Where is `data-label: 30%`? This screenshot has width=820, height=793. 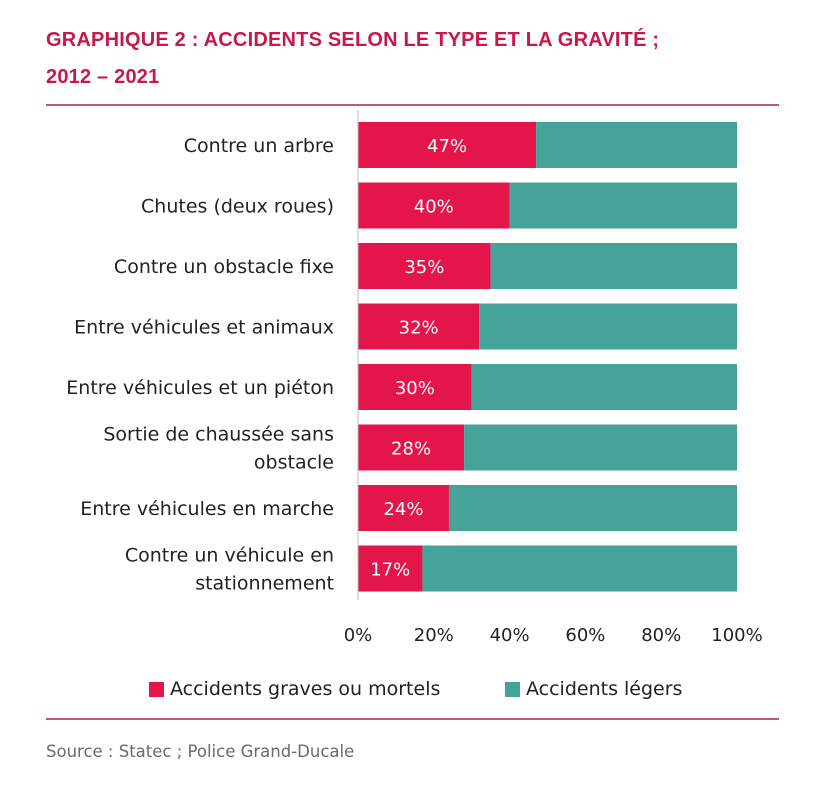 data-label: 30% is located at coordinates (415, 388).